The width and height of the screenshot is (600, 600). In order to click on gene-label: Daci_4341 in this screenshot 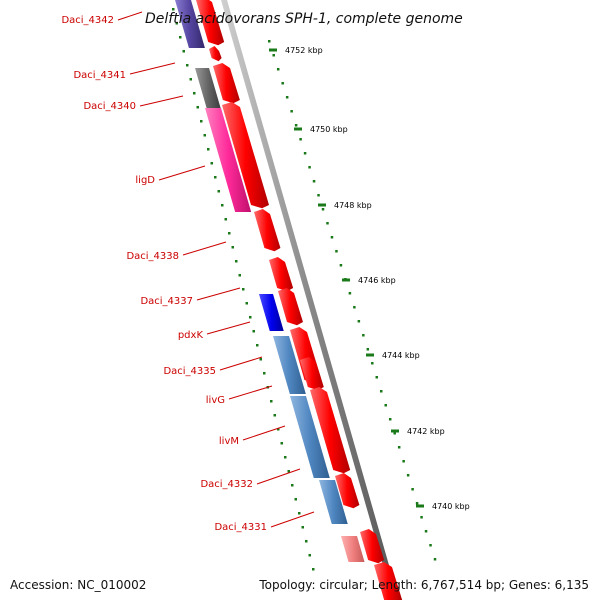, I will do `click(99, 75)`.